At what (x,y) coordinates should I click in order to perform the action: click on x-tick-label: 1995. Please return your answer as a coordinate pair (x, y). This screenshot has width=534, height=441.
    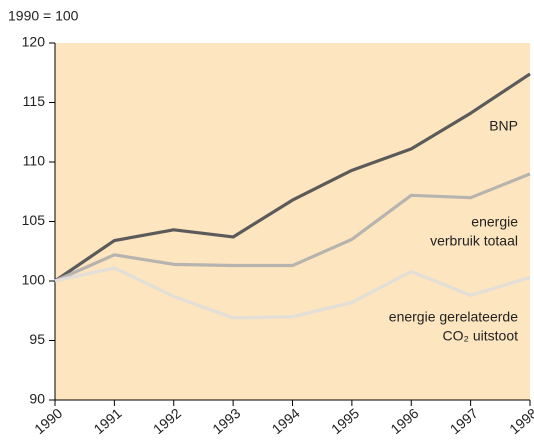
    Looking at the image, I should click on (345, 421).